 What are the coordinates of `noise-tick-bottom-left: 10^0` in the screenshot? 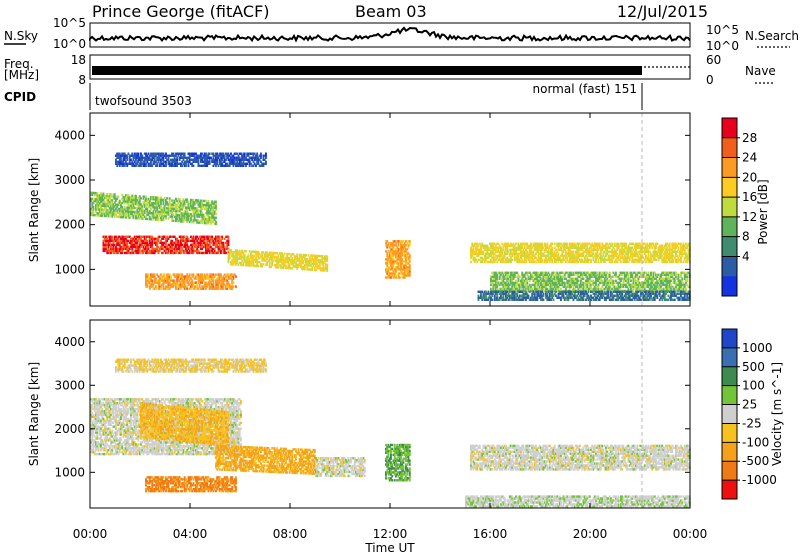 It's located at (69, 44).